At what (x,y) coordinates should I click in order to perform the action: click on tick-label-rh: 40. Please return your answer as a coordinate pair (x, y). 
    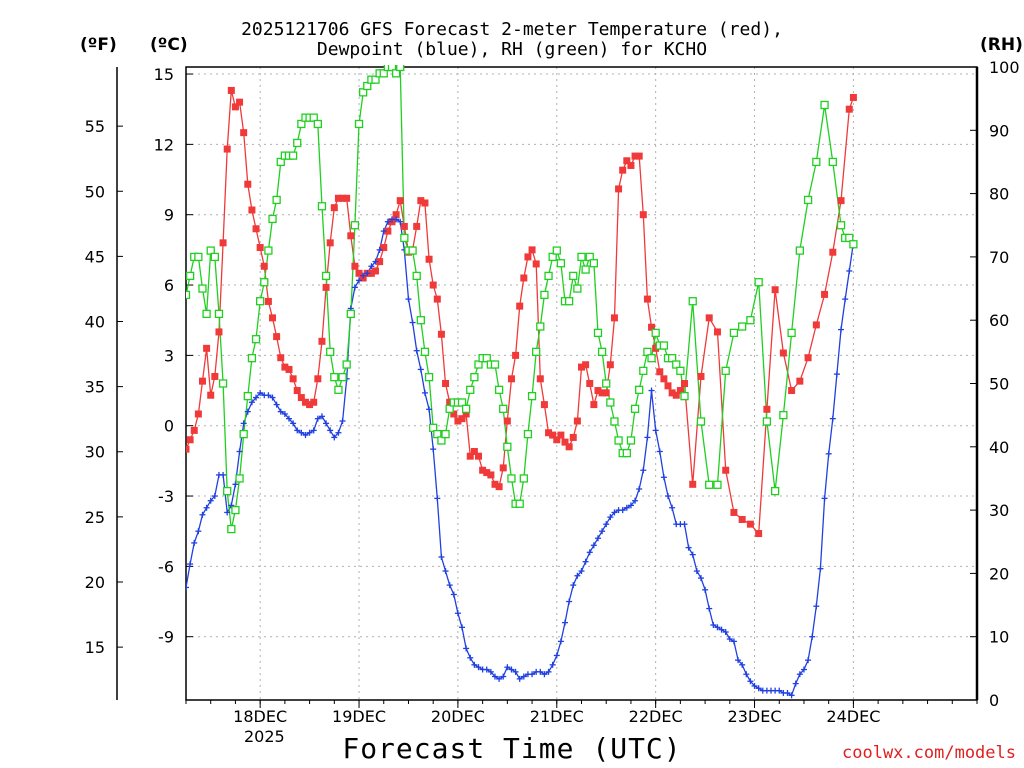
    Looking at the image, I should click on (999, 447).